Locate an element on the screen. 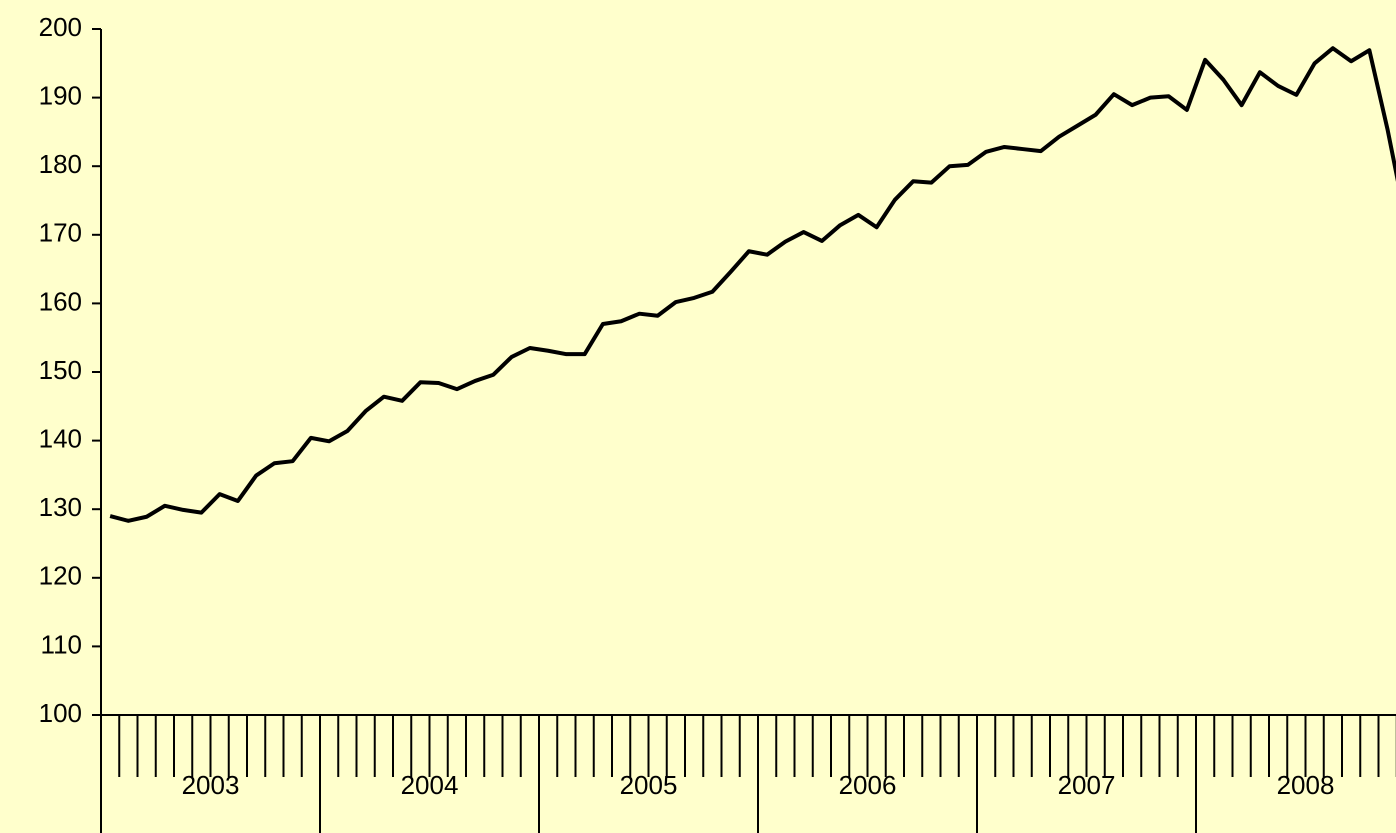 This screenshot has height=833, width=1396. x-tick-label: 2006 is located at coordinates (868, 785).